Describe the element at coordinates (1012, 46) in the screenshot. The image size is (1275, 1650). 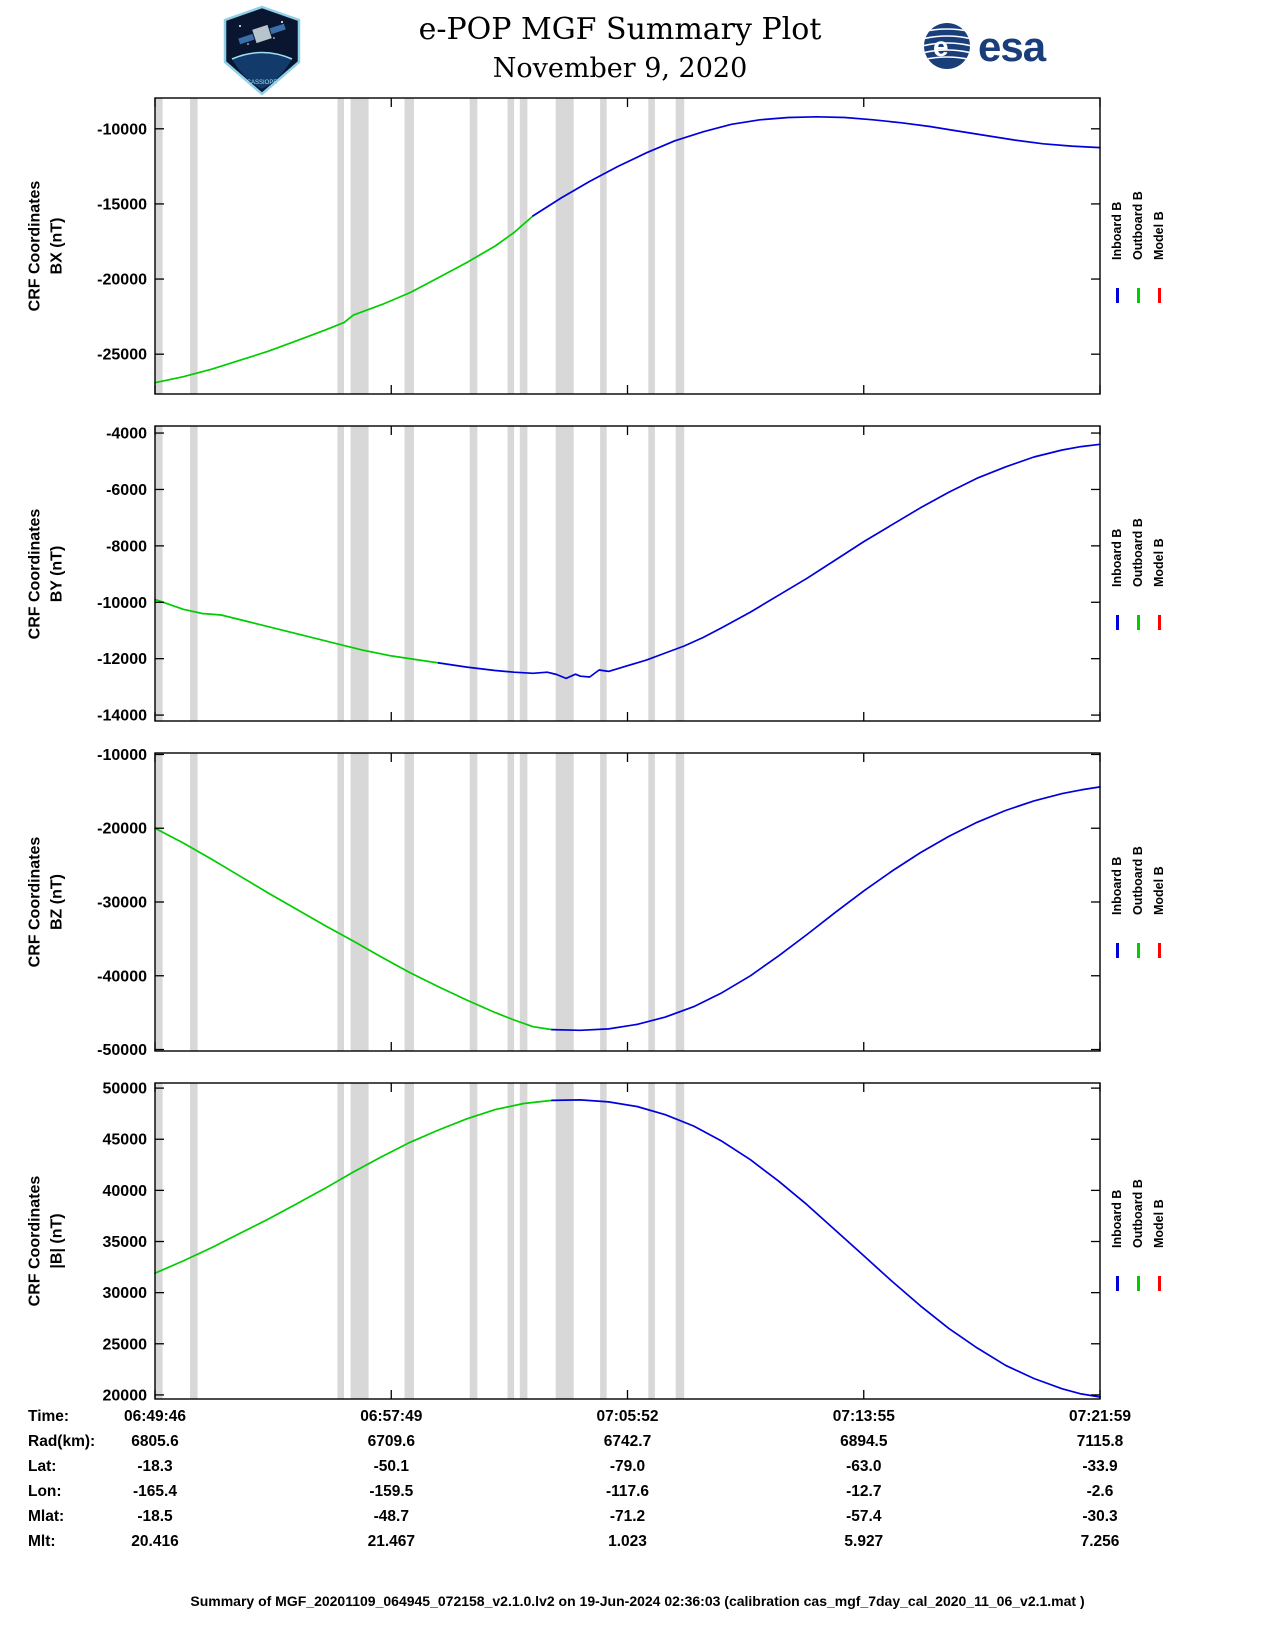
I see `esa-wordmark: esa` at that location.